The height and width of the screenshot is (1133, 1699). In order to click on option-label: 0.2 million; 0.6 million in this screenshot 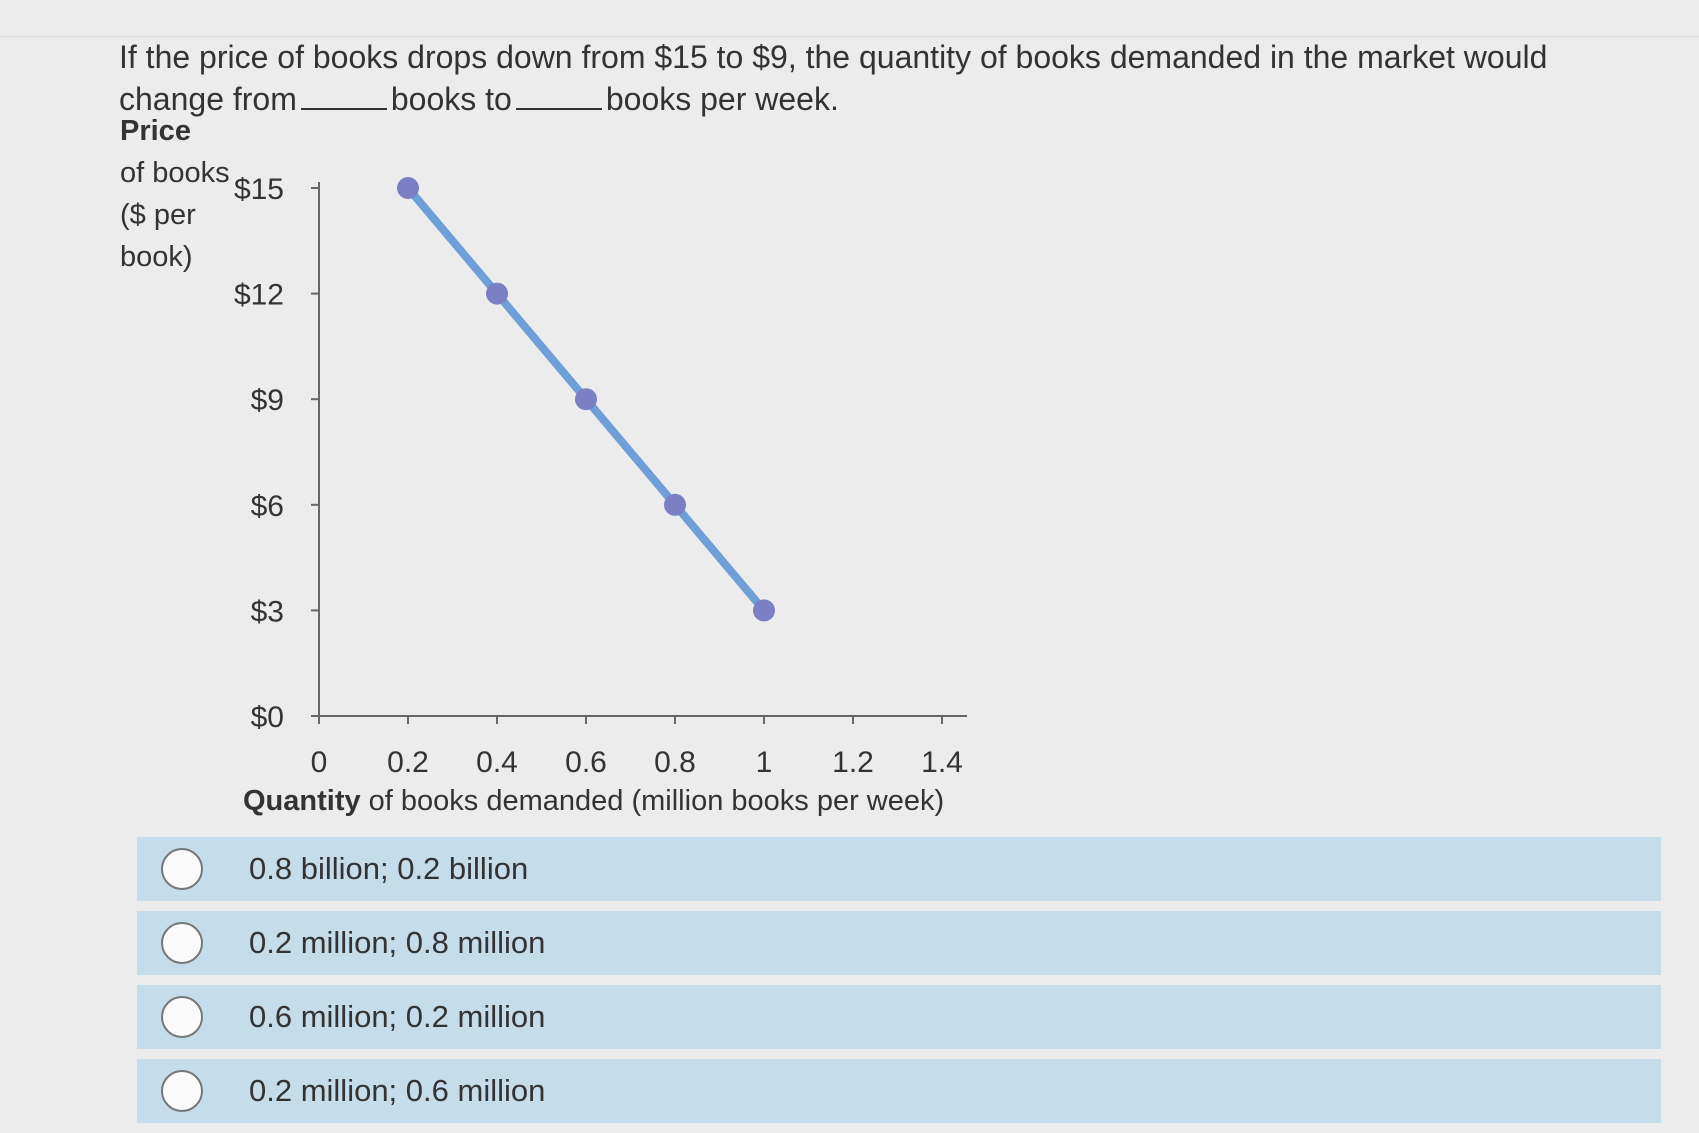, I will do `click(397, 1090)`.